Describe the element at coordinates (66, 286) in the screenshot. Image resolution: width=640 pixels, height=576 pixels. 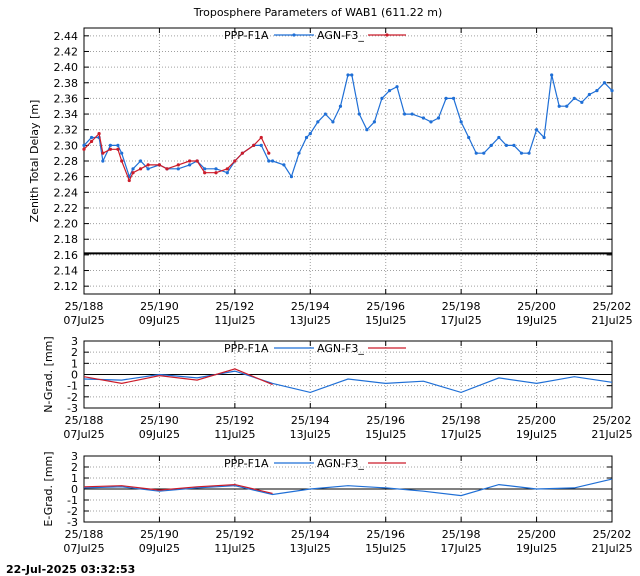
I see `y-tick-label: 2.12` at that location.